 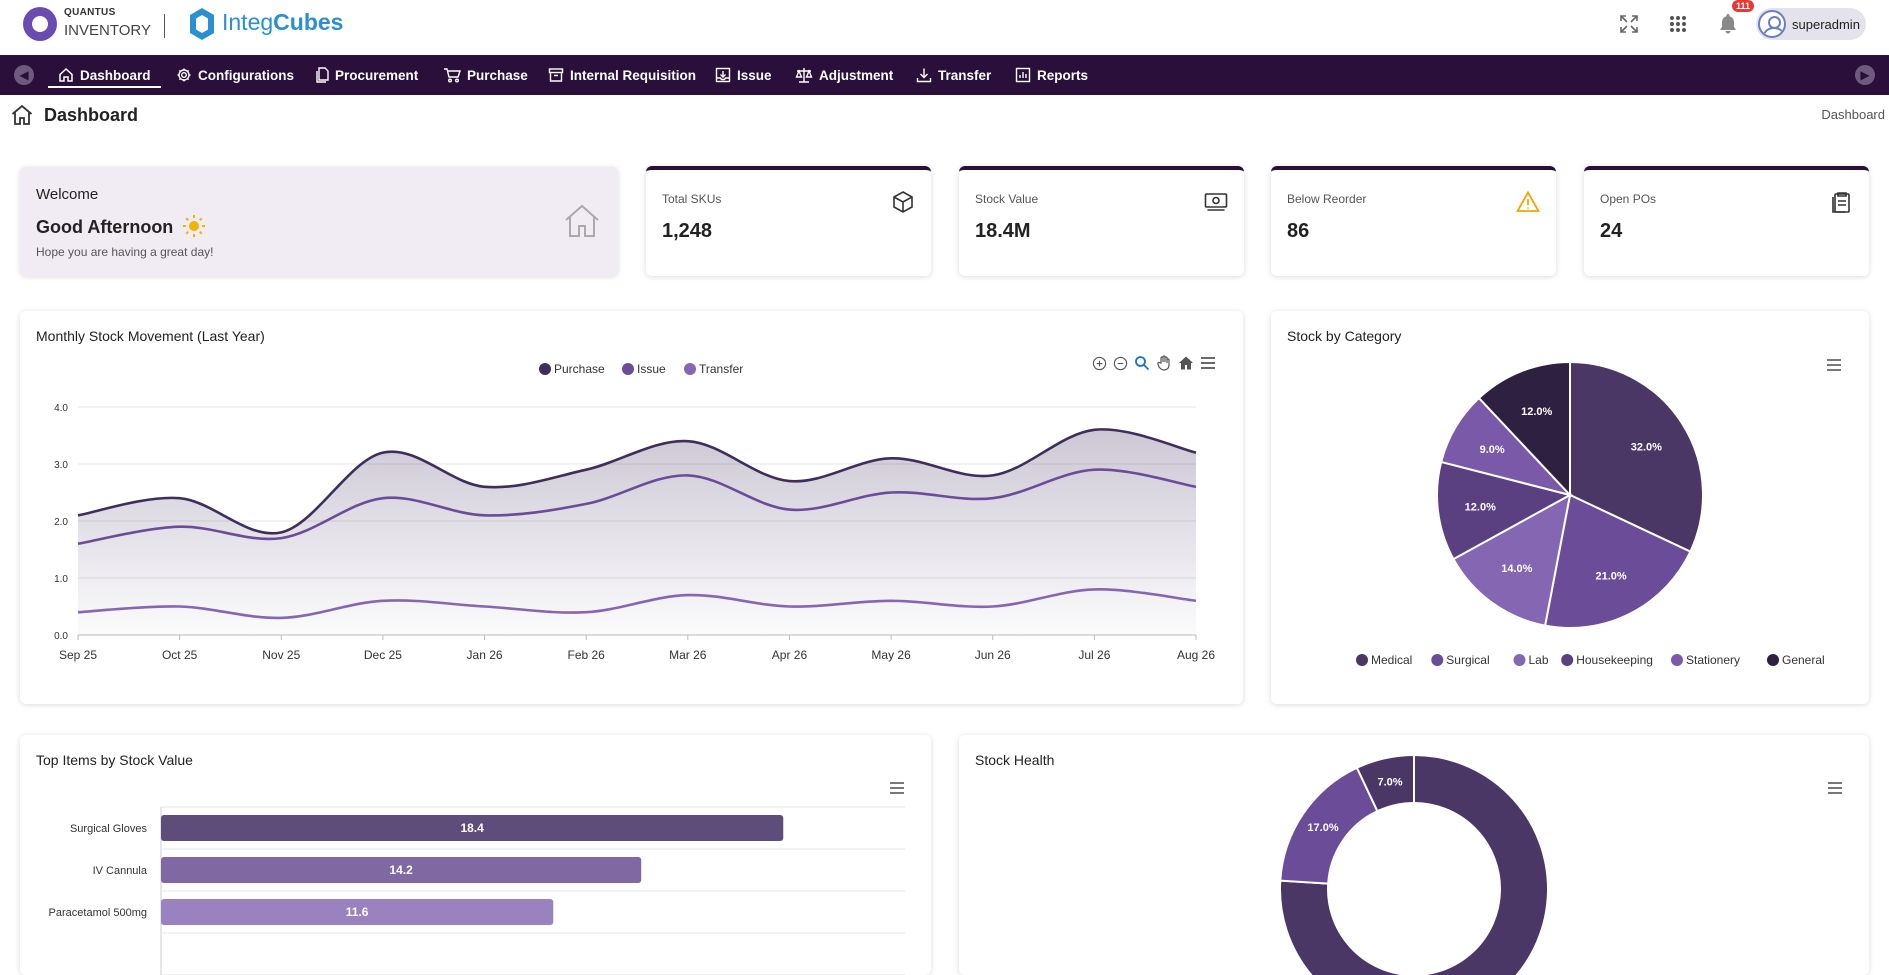 I want to click on area-fill-purchase, so click(x=637, y=532).